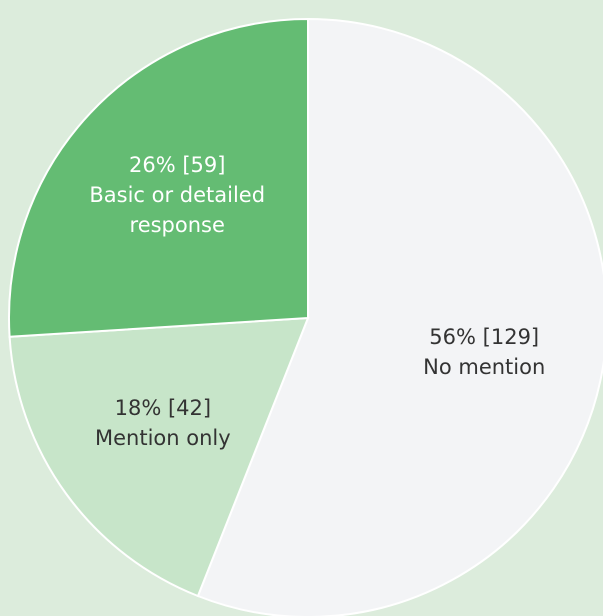  I want to click on category-label: Basic or detailed response, so click(177, 210).